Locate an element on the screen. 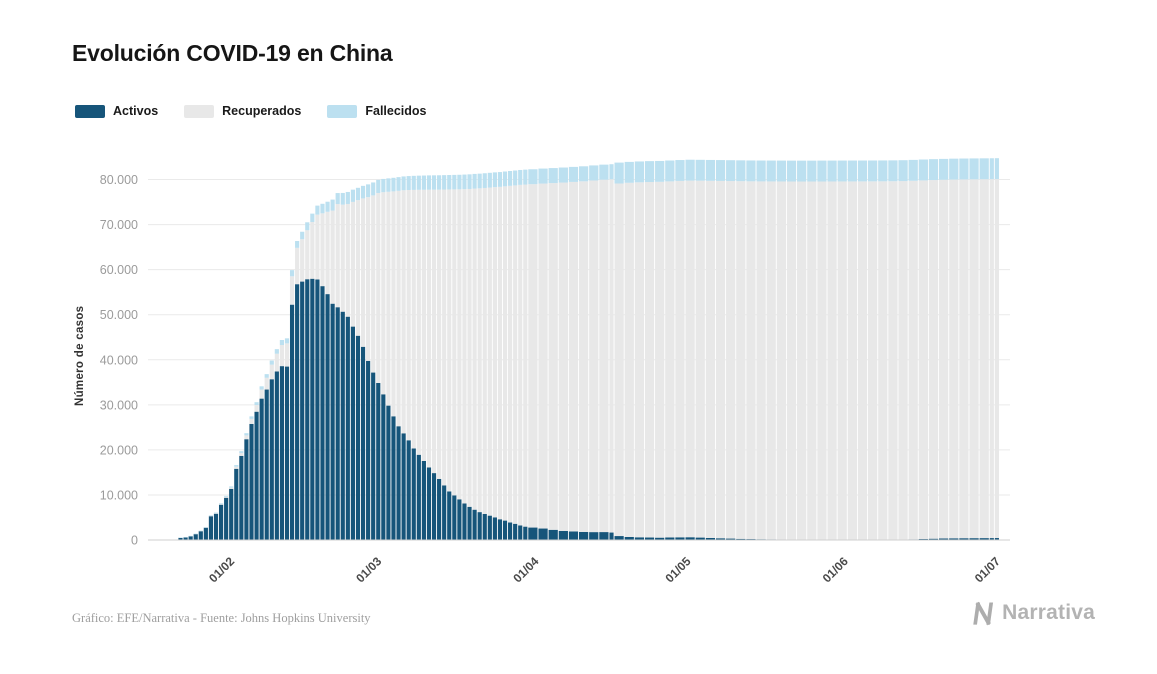 This screenshot has height=674, width=1157. svg-text: 60.000 is located at coordinates (119, 270).